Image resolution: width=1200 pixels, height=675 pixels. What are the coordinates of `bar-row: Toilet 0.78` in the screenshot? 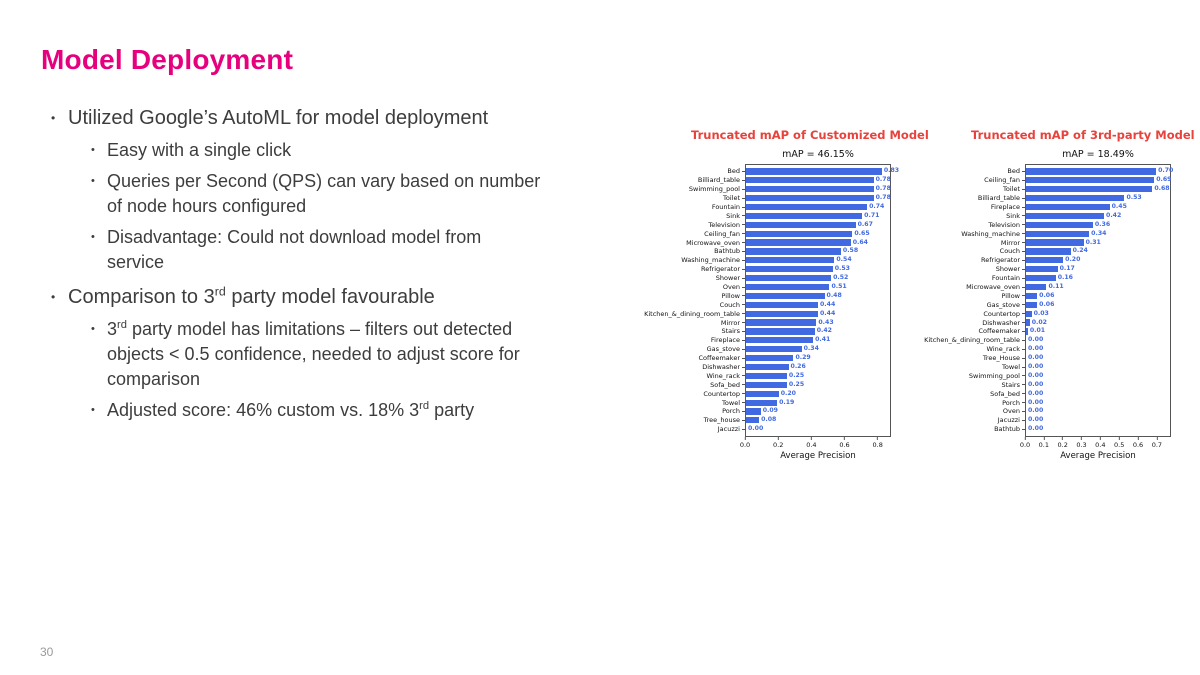 It's located at (807, 198).